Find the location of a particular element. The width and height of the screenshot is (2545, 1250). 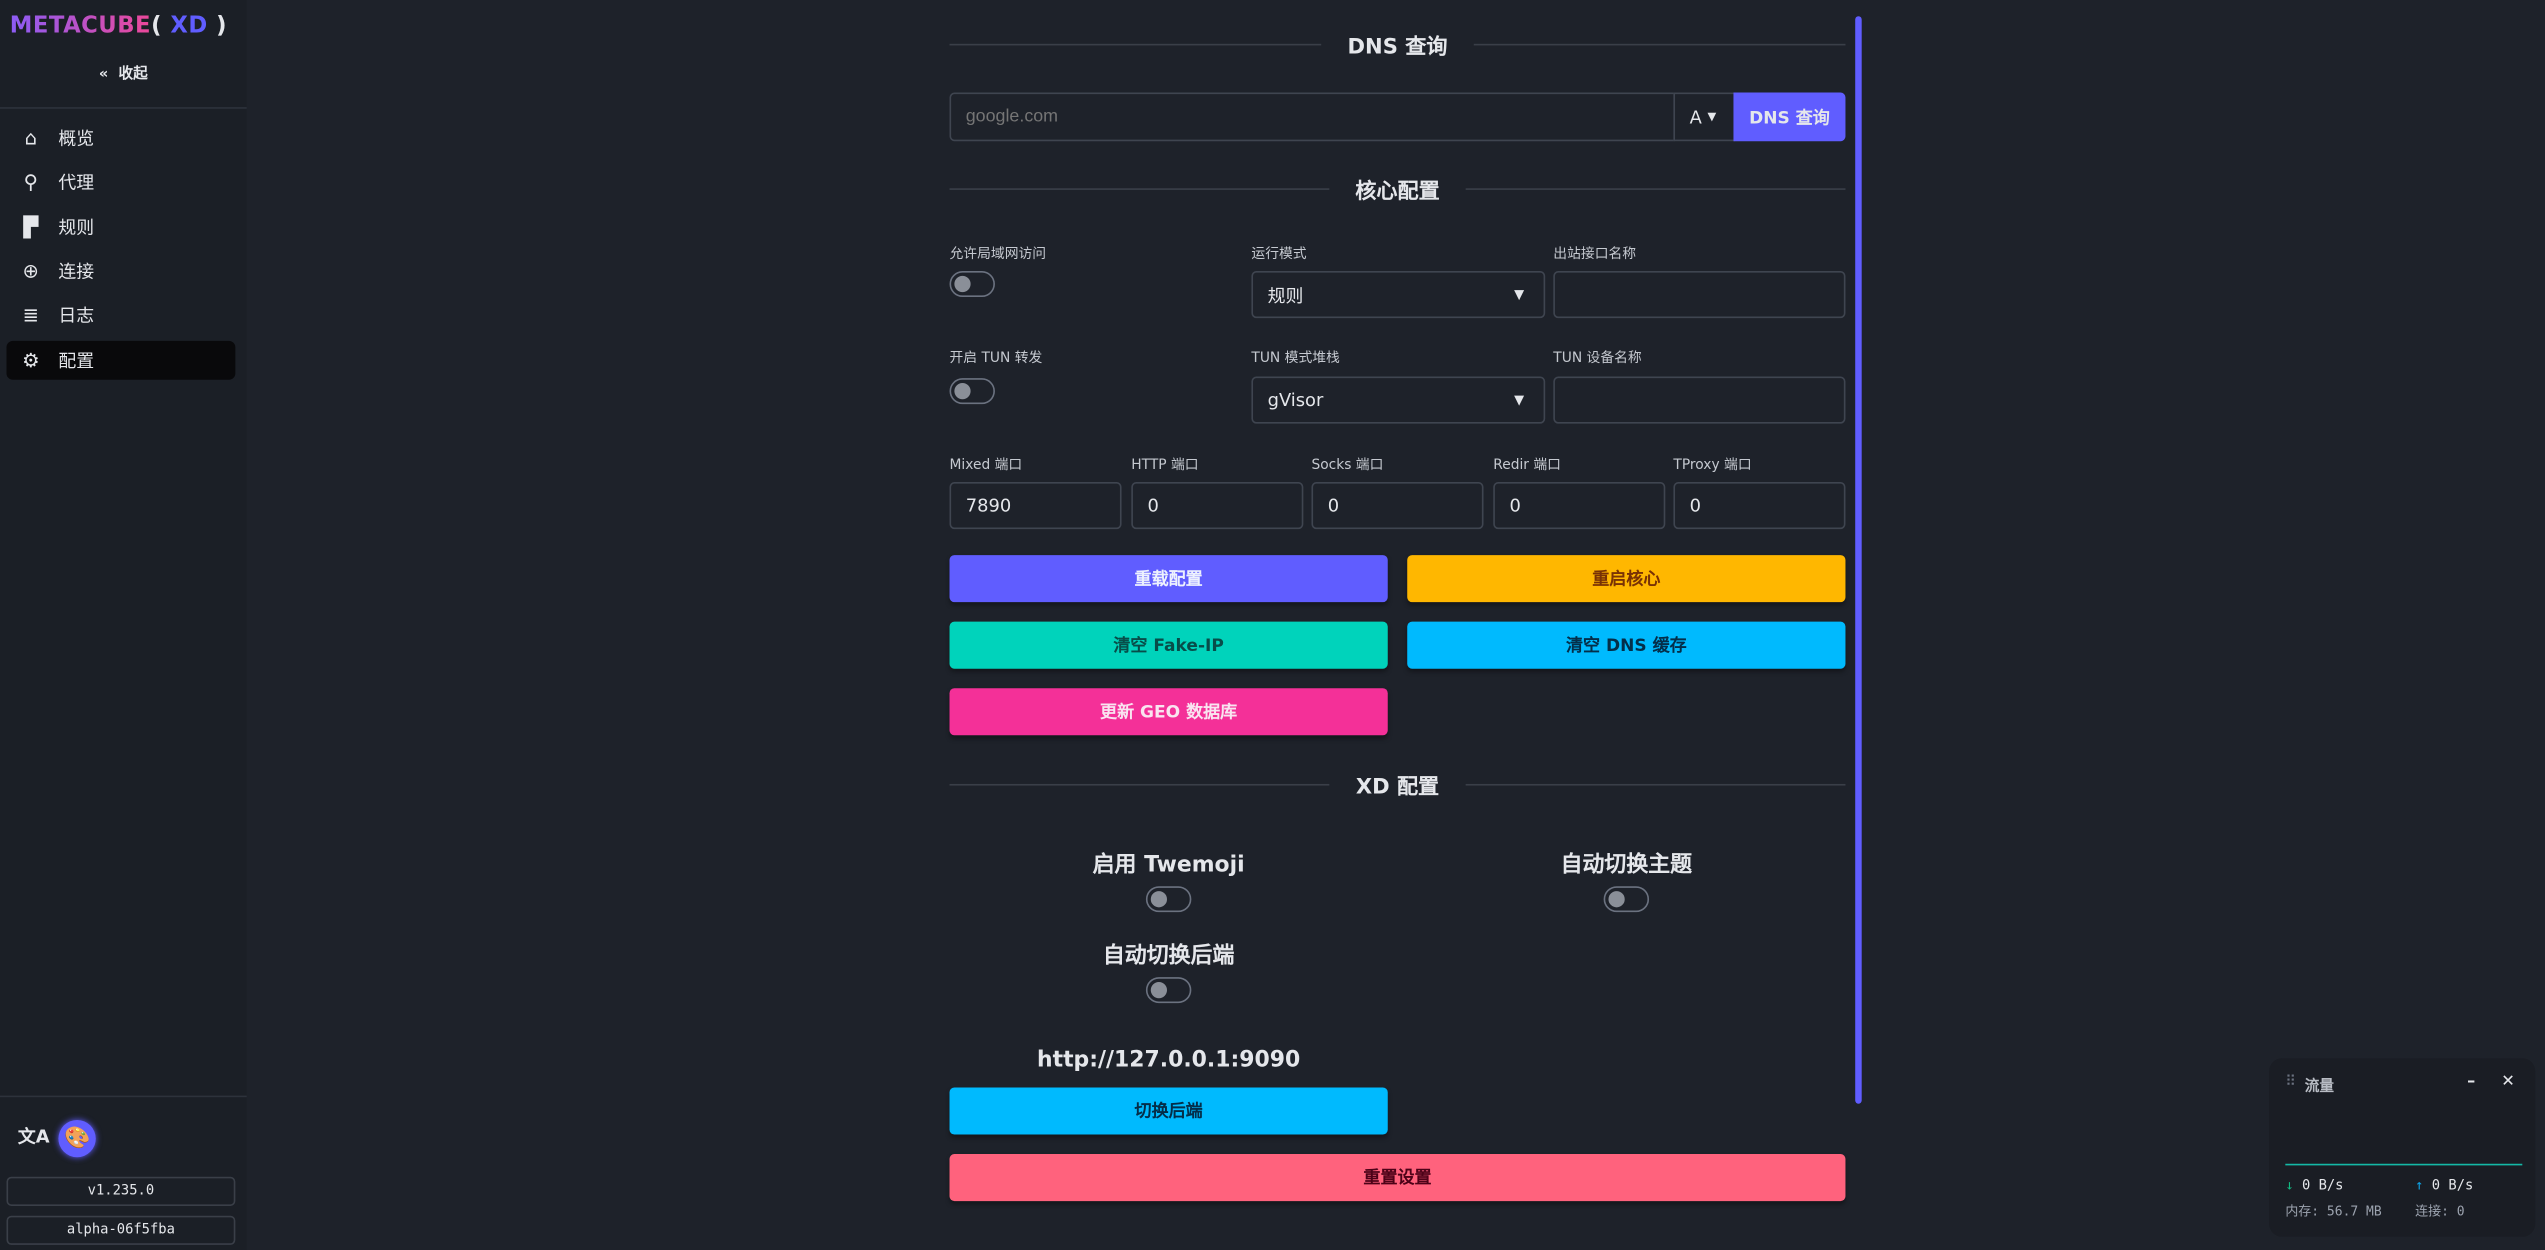

reload-config-button: 重载配置 is located at coordinates (1168, 579).